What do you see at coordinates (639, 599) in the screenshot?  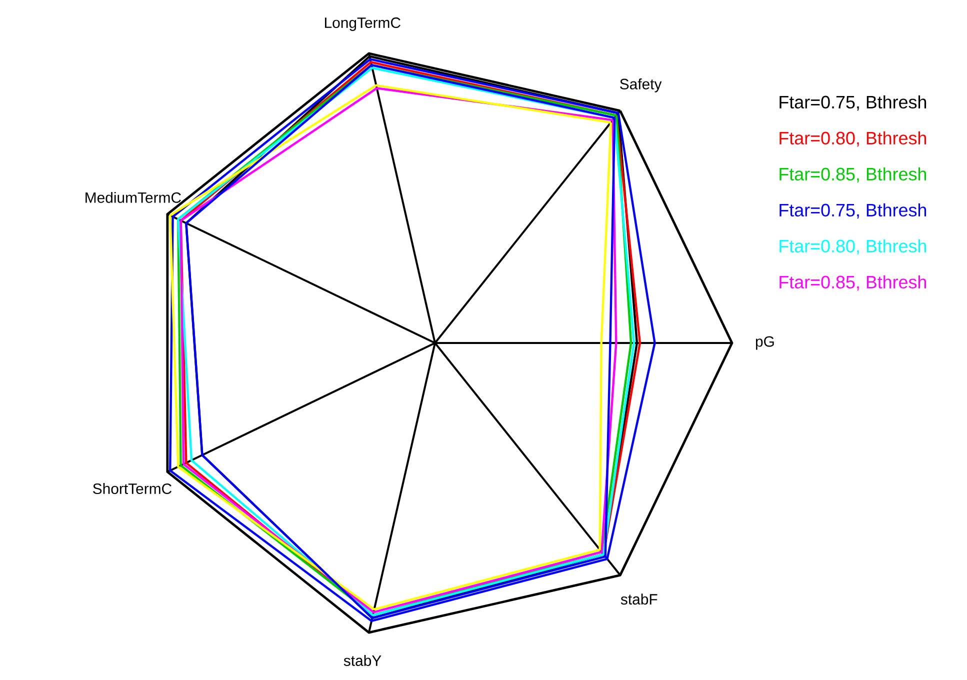 I see `spoke-label: stabF` at bounding box center [639, 599].